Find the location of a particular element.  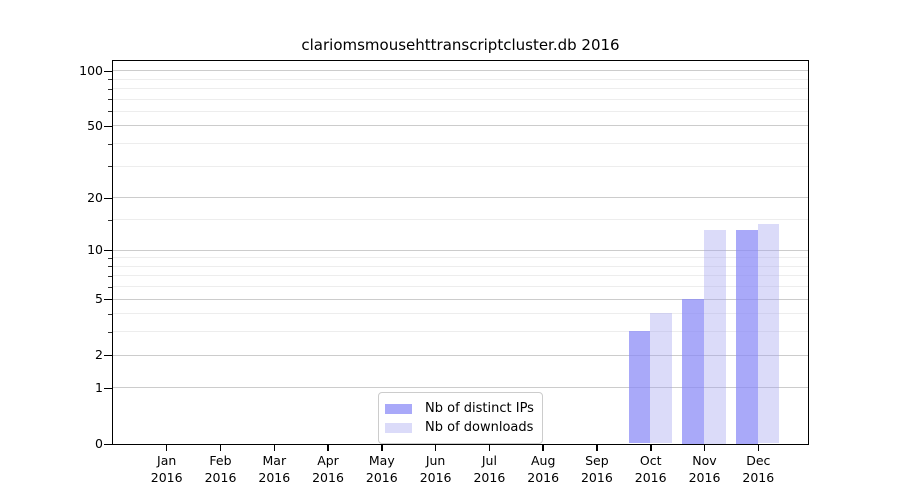

x-tick-label-feb: Feb 2016 is located at coordinates (220, 469).